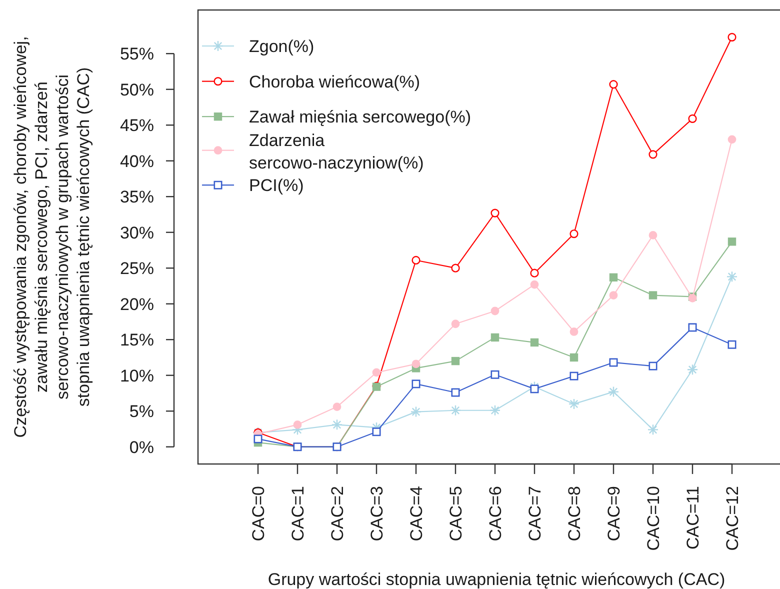 This screenshot has width=780, height=589. I want to click on y-tick-label: 30%, so click(137, 232).